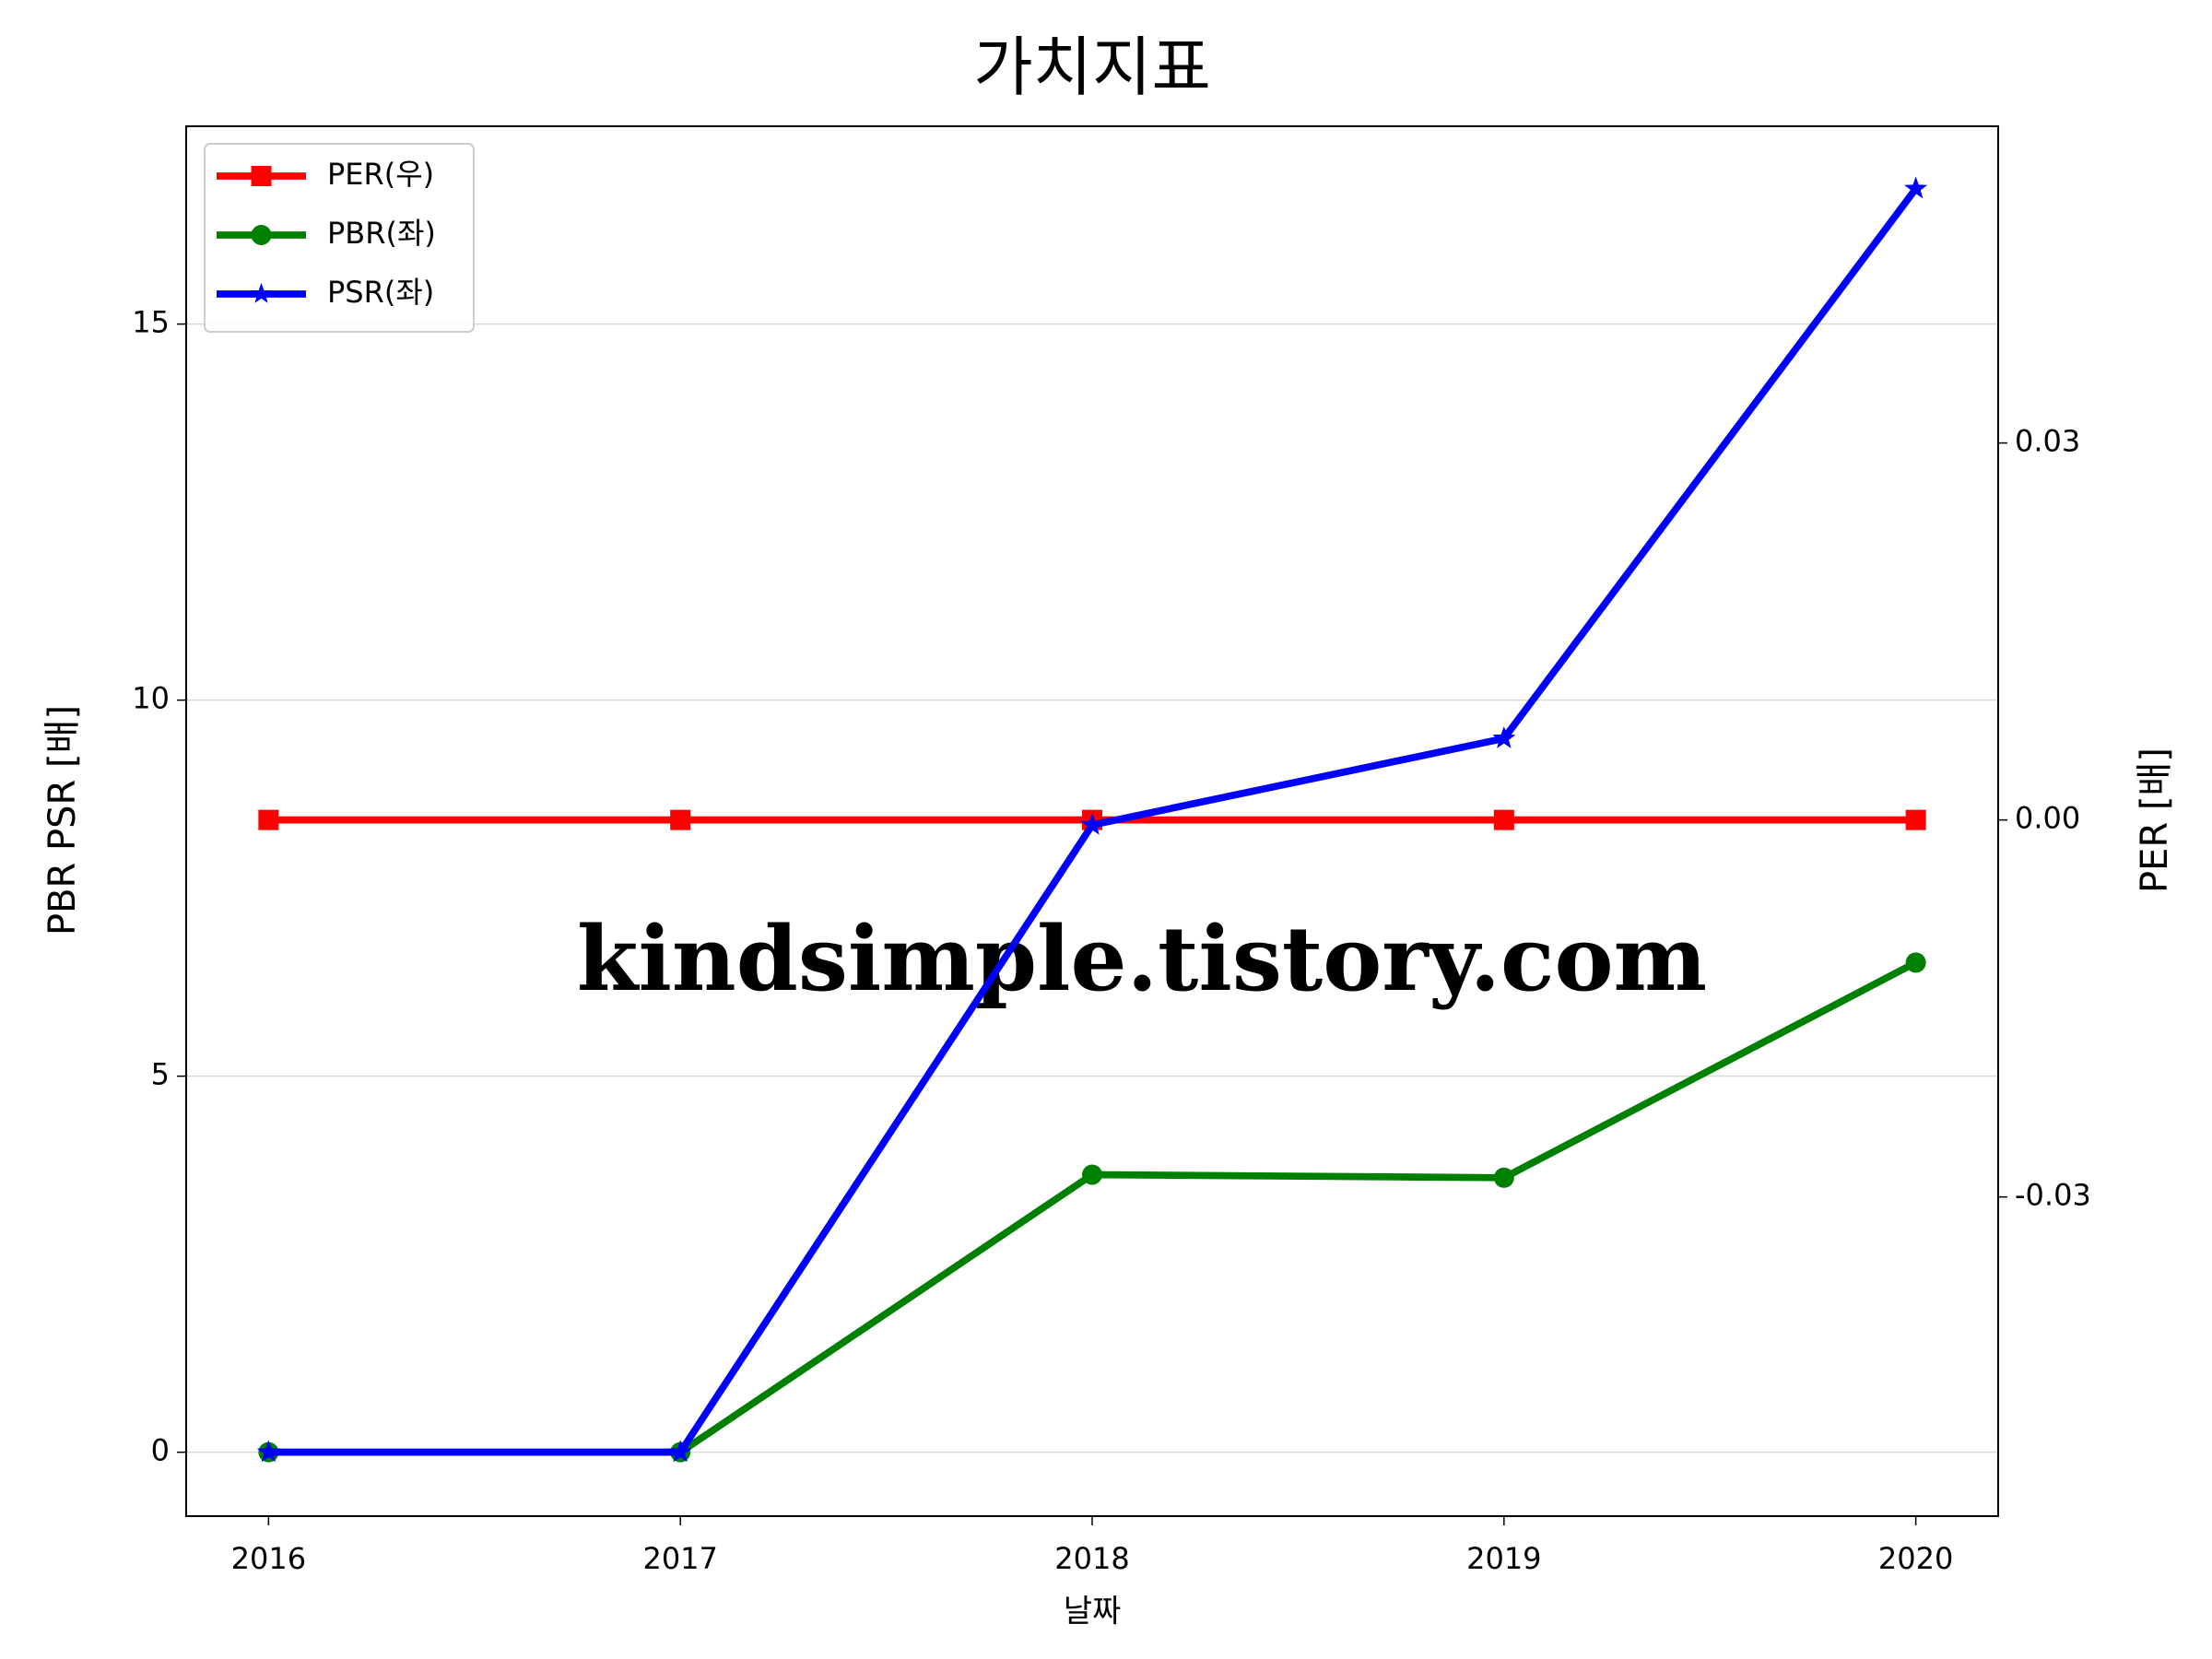 This screenshot has width=2212, height=1659. What do you see at coordinates (380, 174) in the screenshot?
I see `legend-label: PER(우)` at bounding box center [380, 174].